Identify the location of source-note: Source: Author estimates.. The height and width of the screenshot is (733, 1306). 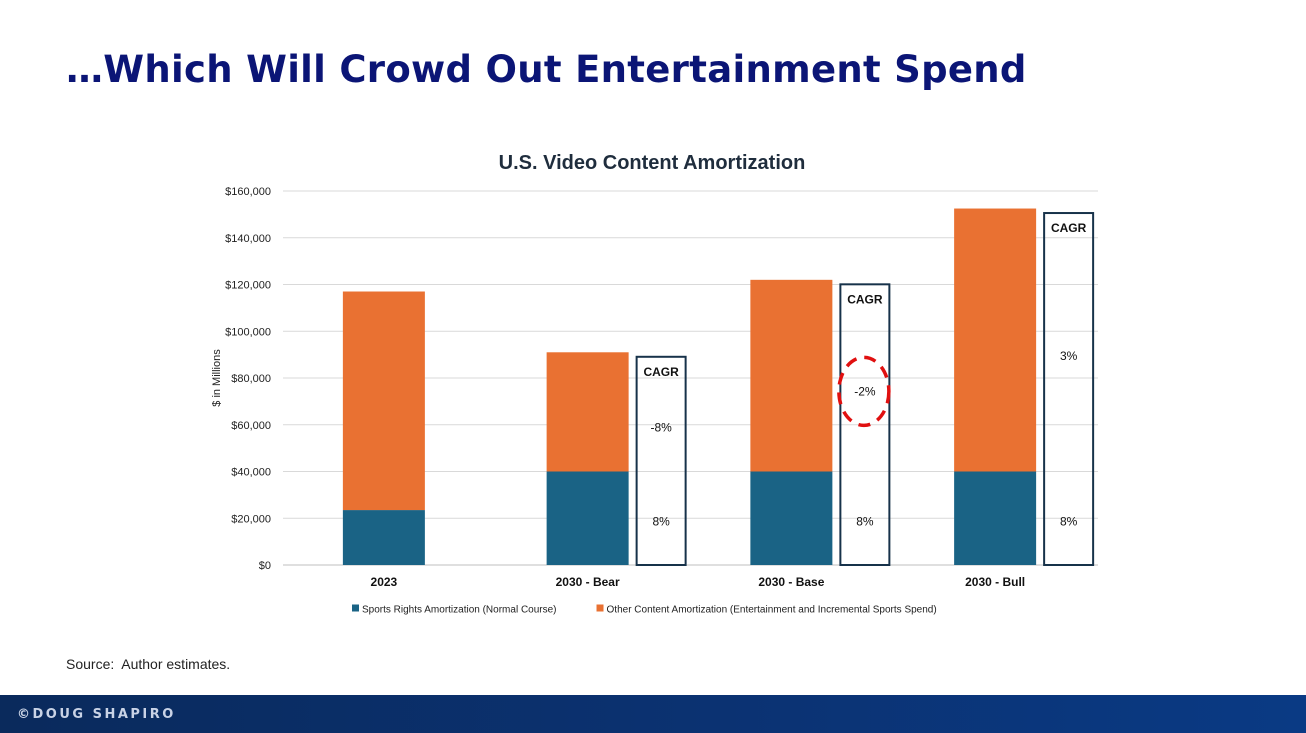
(148, 664).